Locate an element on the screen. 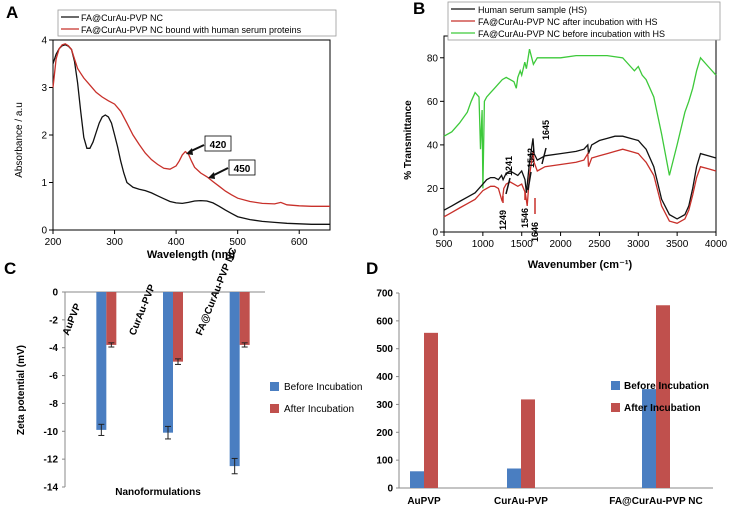 Image resolution: width=750 pixels, height=510 pixels. panel-c-ytick-label: -4 is located at coordinates (53, 348).